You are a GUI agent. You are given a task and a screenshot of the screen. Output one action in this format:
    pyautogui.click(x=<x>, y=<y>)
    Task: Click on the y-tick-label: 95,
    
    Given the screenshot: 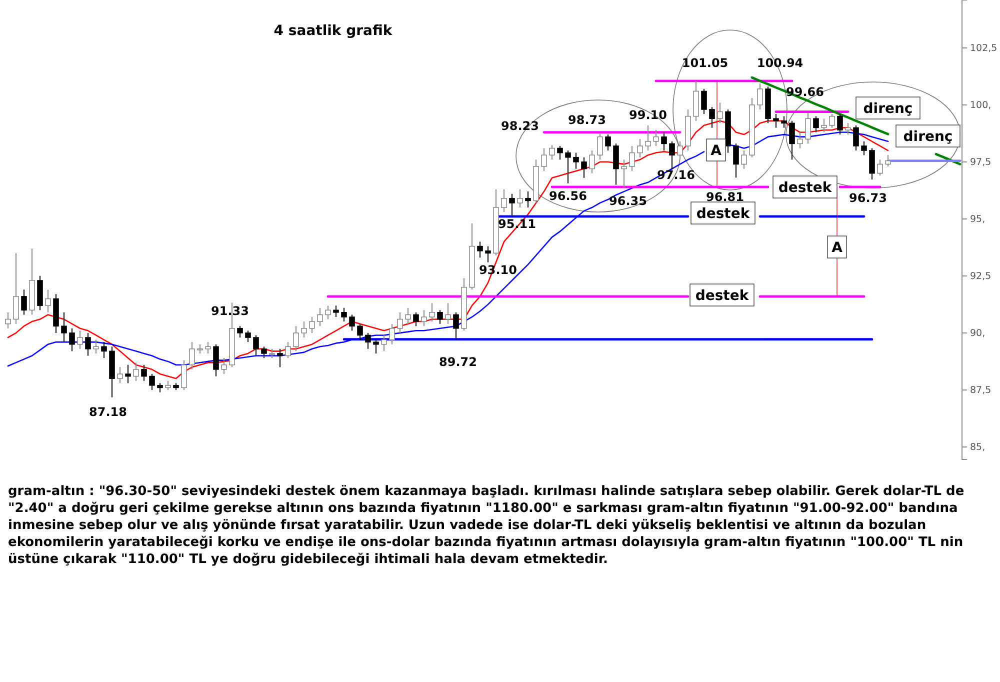 What is the action you would take?
    pyautogui.click(x=978, y=219)
    